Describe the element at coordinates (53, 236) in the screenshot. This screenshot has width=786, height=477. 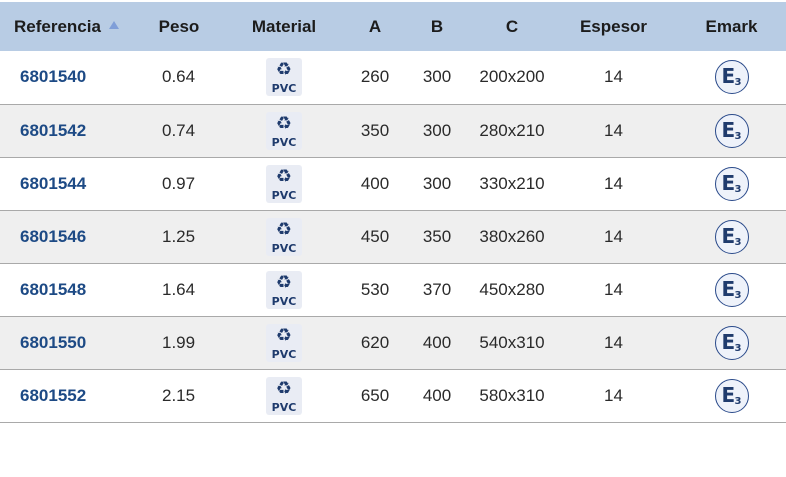
I see `reference-link: 6801546` at that location.